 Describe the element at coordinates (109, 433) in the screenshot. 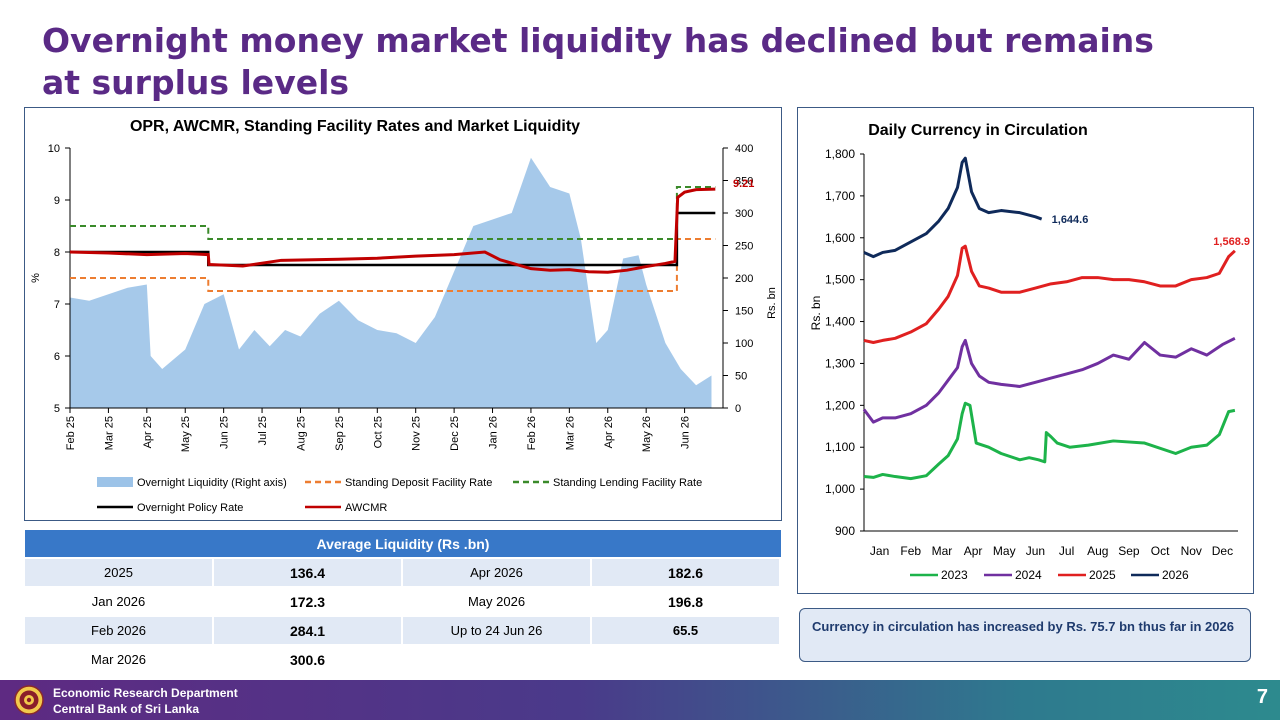

I see `x-tick-label: Mar 25` at that location.